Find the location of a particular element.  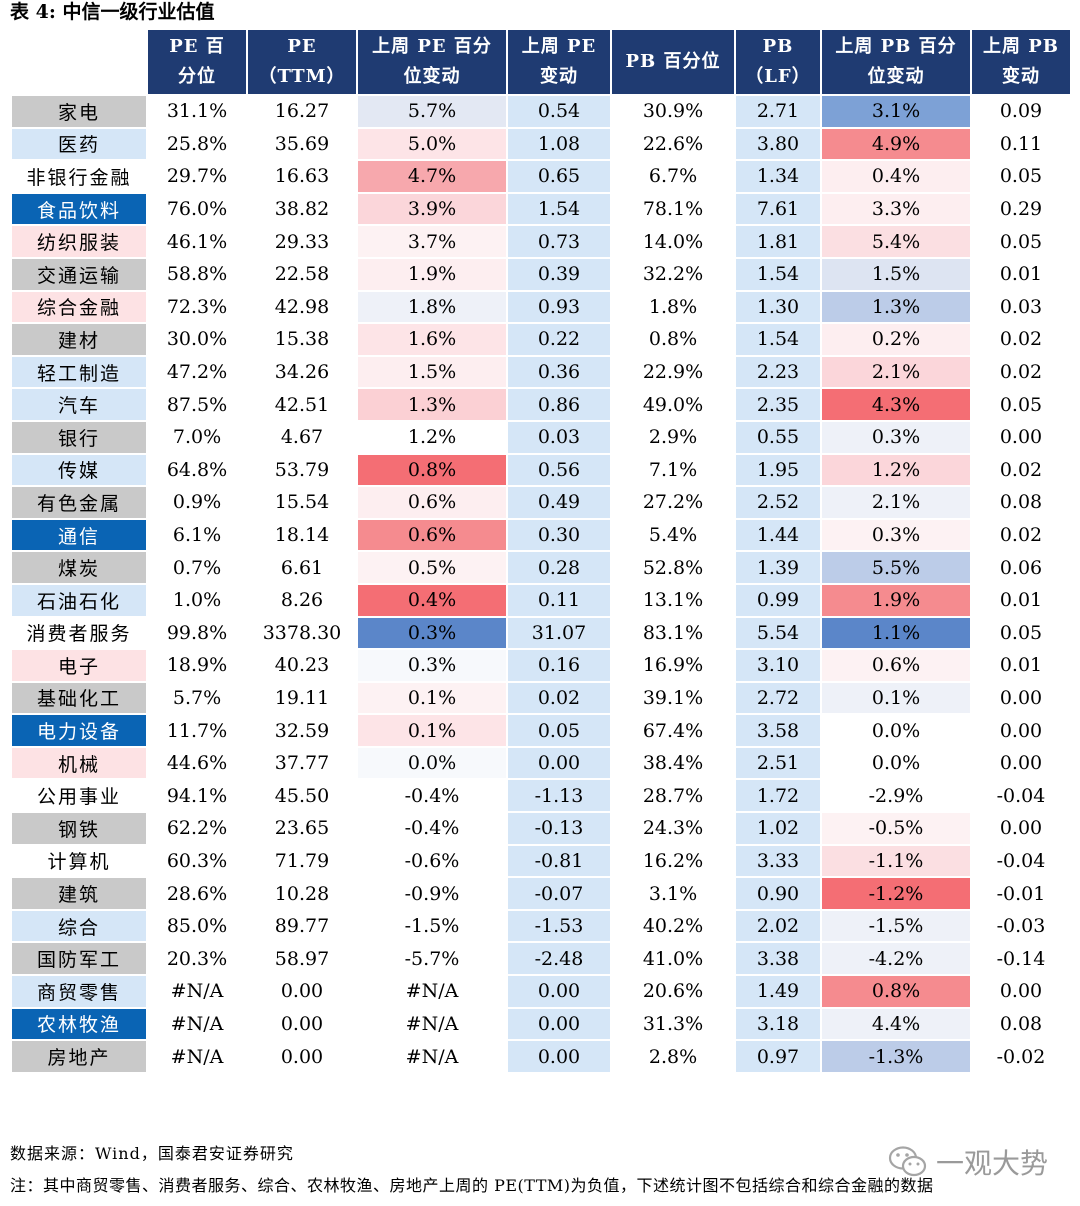

cell-pe-pct-chg: 0.0% is located at coordinates (432, 763).